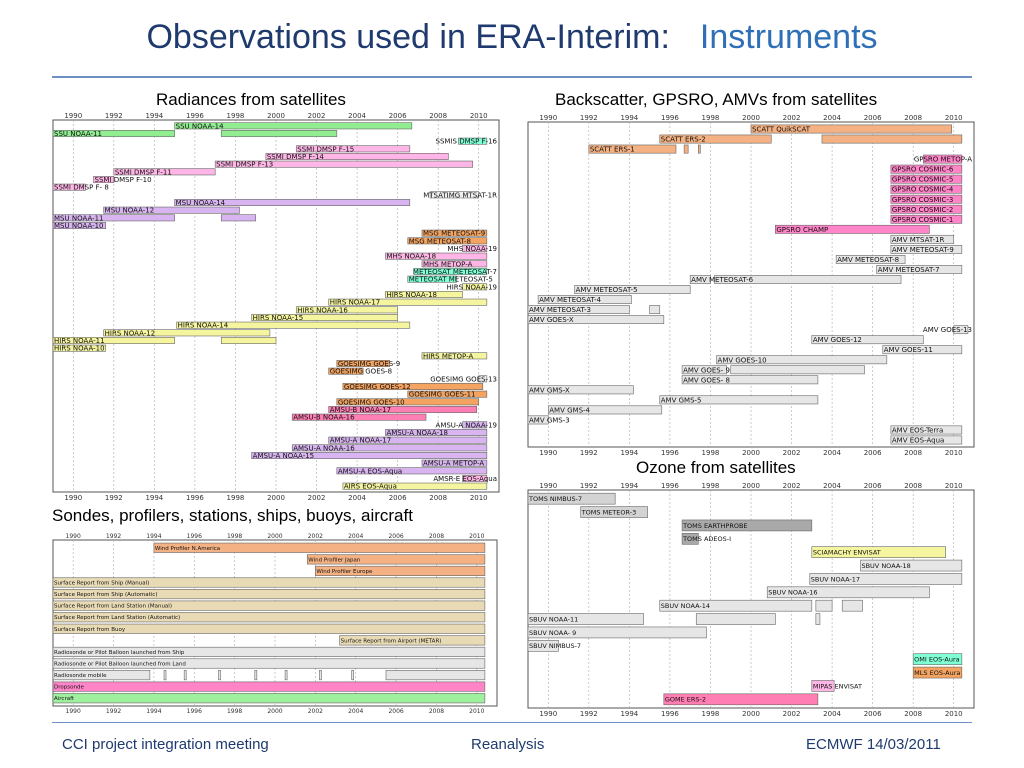  I want to click on radiances-series-row: AMSU-A NOAA-17, so click(408, 440).